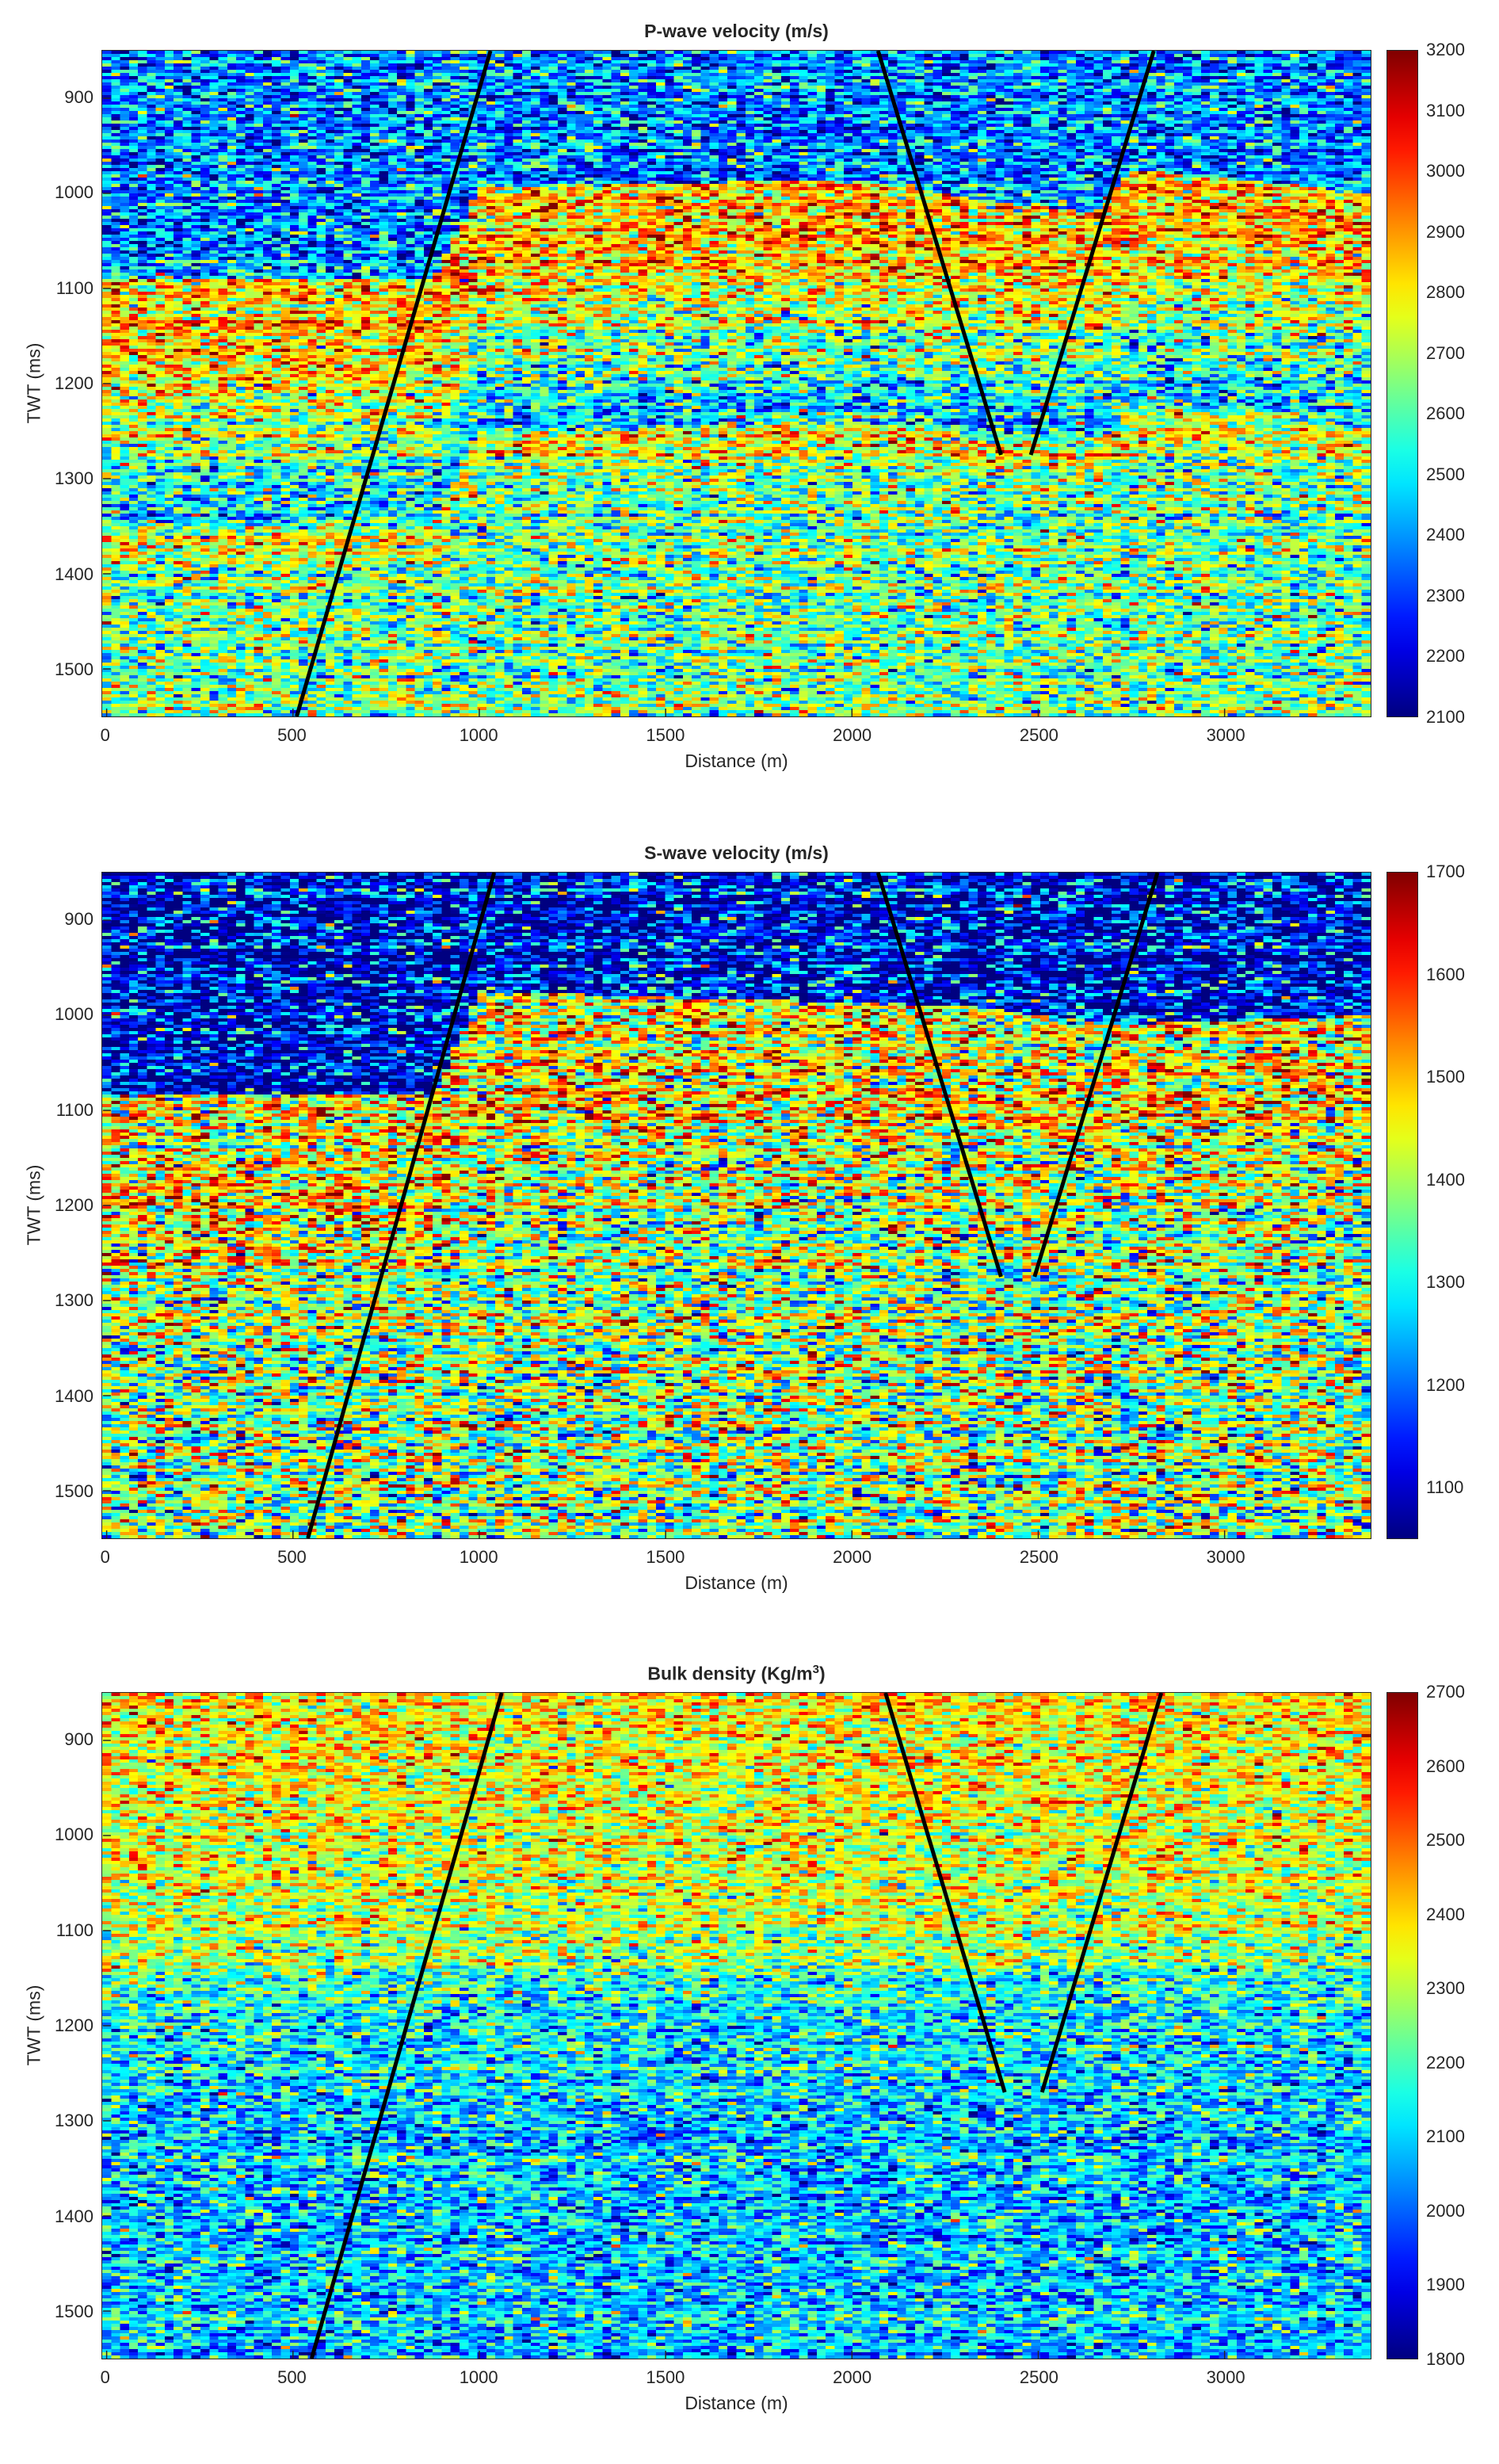  Describe the element at coordinates (730, 1673) in the screenshot. I see `chart-title-text: Bulk density (Kg/m` at that location.